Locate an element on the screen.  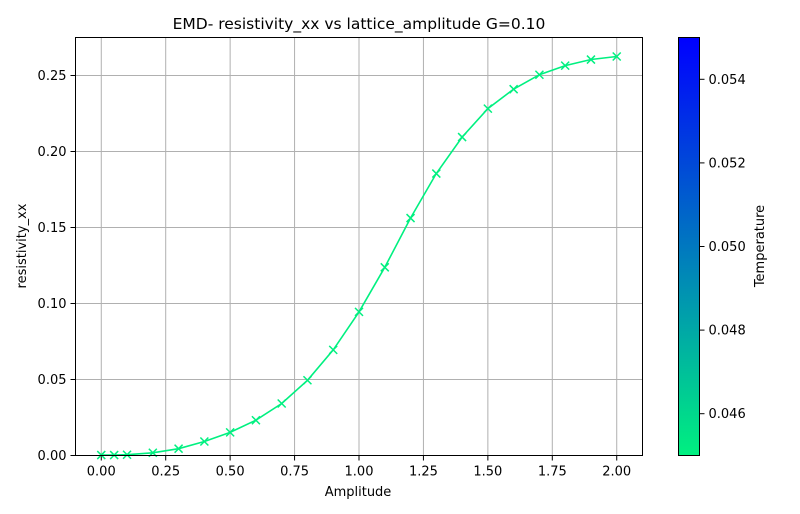
x-axis-ticks: 0.00 0.25 0.50 0.75 1.00 1.25 1.50 1.75 2.00 is located at coordinates (359, 467).